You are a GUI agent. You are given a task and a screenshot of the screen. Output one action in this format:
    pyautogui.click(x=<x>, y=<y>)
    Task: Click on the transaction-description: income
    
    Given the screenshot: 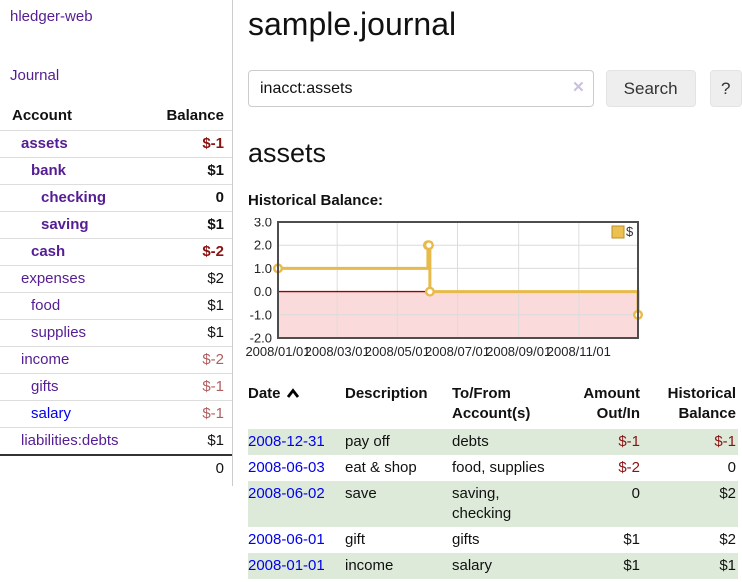 What is the action you would take?
    pyautogui.click(x=369, y=565)
    